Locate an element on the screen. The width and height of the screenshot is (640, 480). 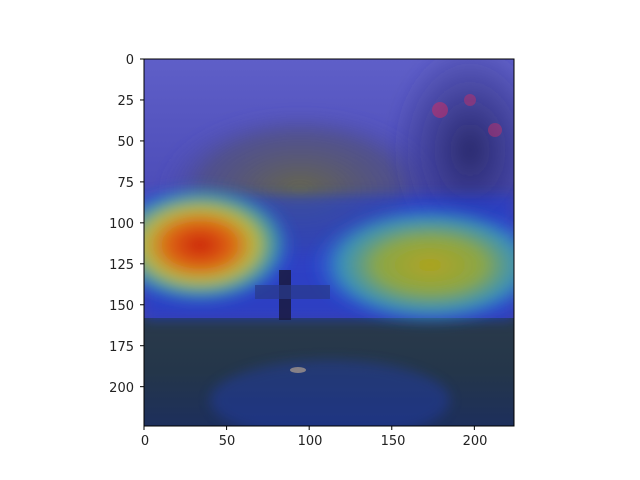
x-tick-label: 50 is located at coordinates (227, 441).